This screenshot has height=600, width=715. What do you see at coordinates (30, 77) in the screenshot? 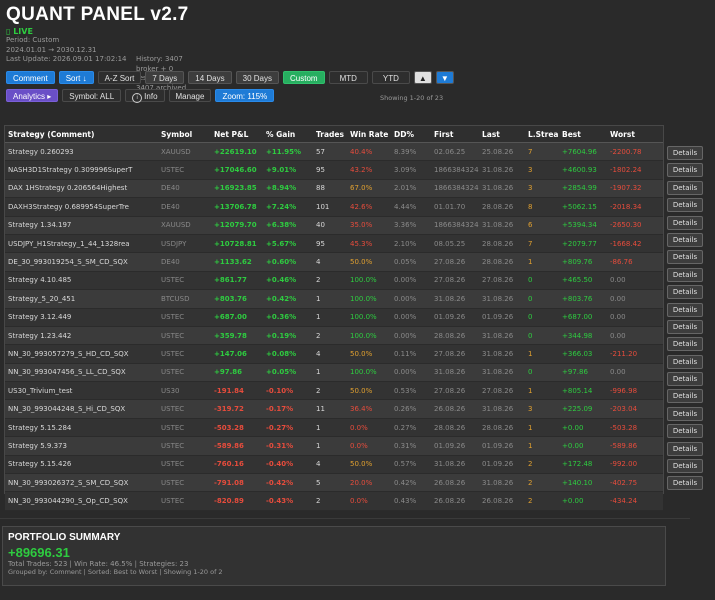
I see `comment-button: Comment` at bounding box center [30, 77].